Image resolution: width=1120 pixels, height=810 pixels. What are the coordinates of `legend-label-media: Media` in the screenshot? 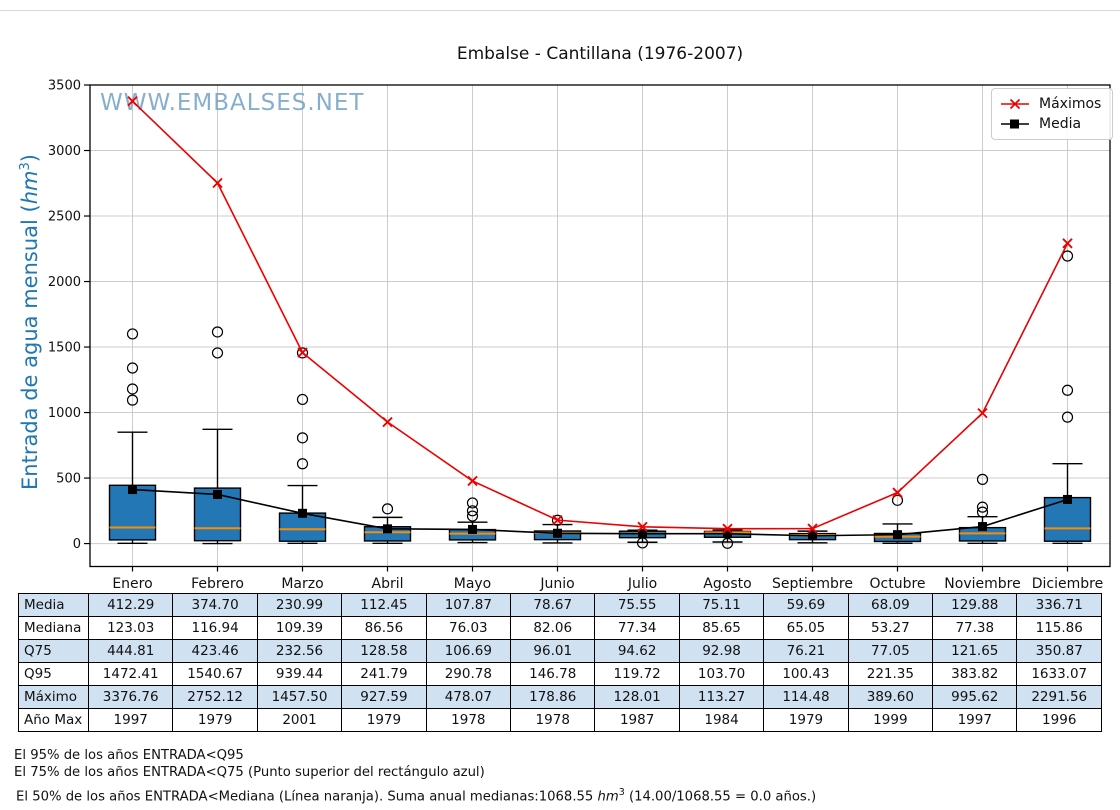 It's located at (1060, 124).